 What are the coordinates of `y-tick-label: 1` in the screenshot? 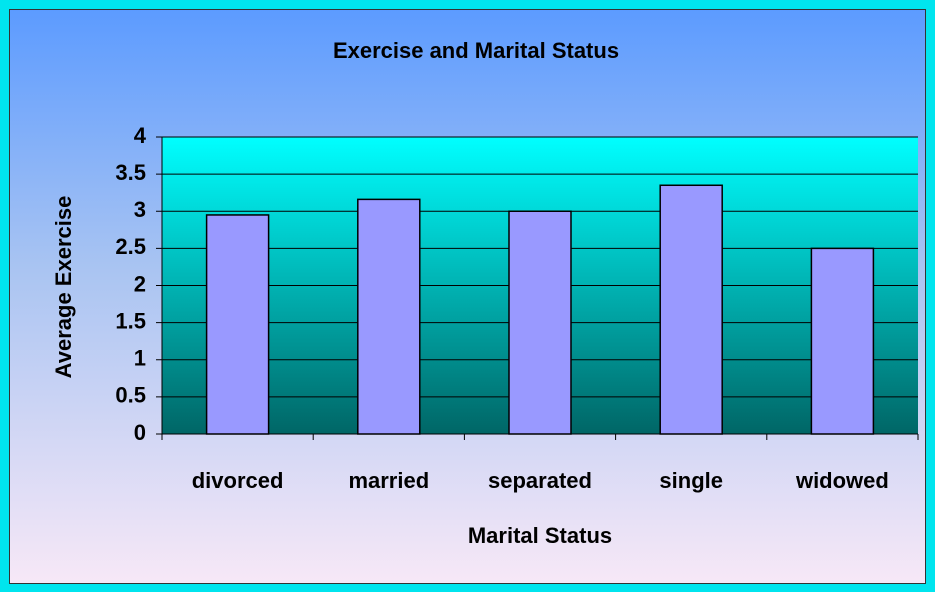 It's located at (140, 358).